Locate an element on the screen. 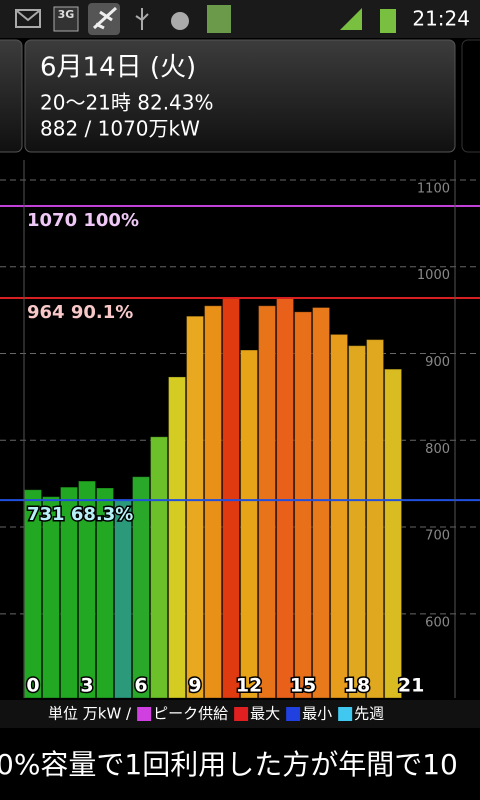 The height and width of the screenshot is (800, 480). reference-label: 731 68.3% is located at coordinates (80, 514).